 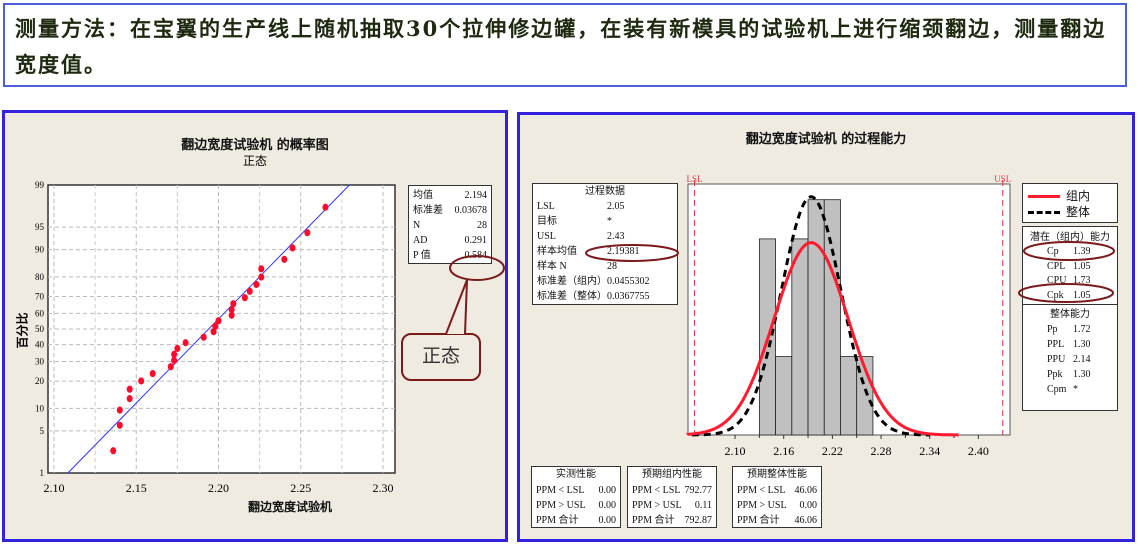 What do you see at coordinates (40, 381) in the screenshot?
I see `y-tick-label: 20` at bounding box center [40, 381].